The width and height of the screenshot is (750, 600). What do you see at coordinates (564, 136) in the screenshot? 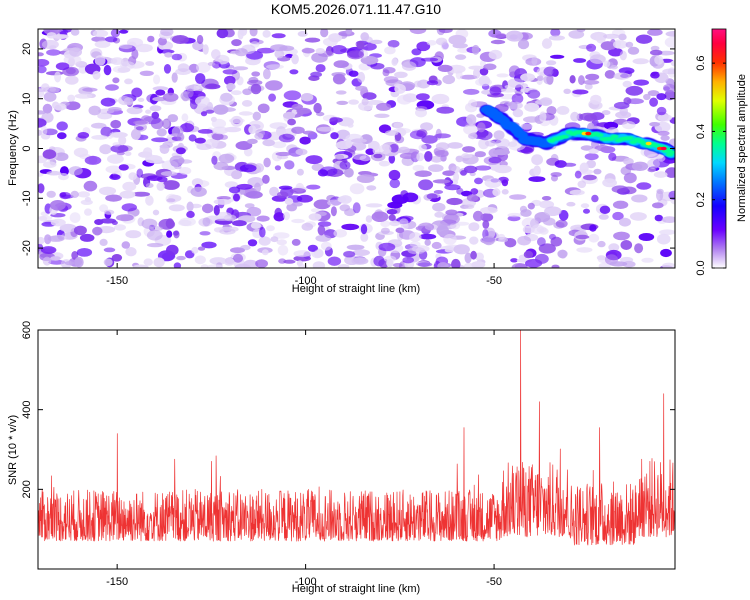
I see `signal-cell` at bounding box center [564, 136].